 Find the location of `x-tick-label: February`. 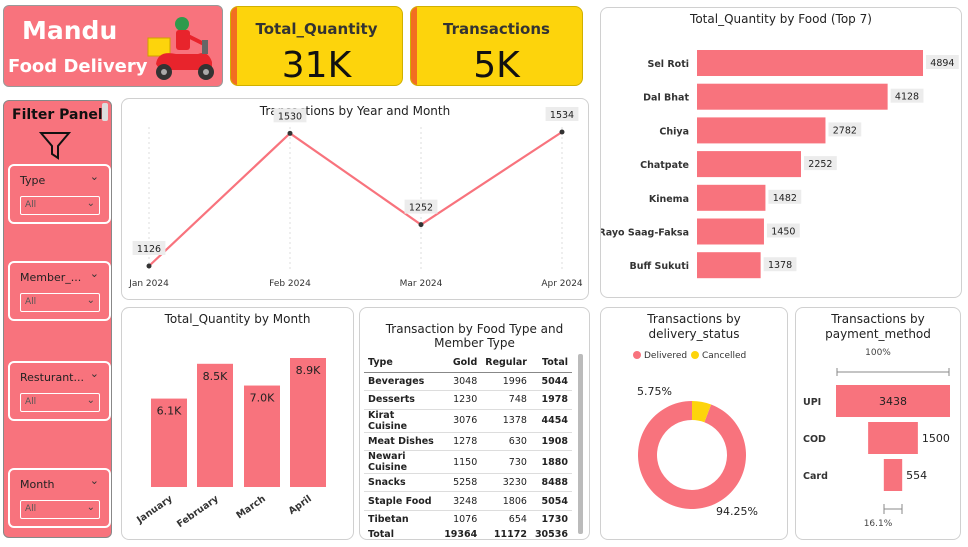

x-tick-label: February is located at coordinates (198, 511).